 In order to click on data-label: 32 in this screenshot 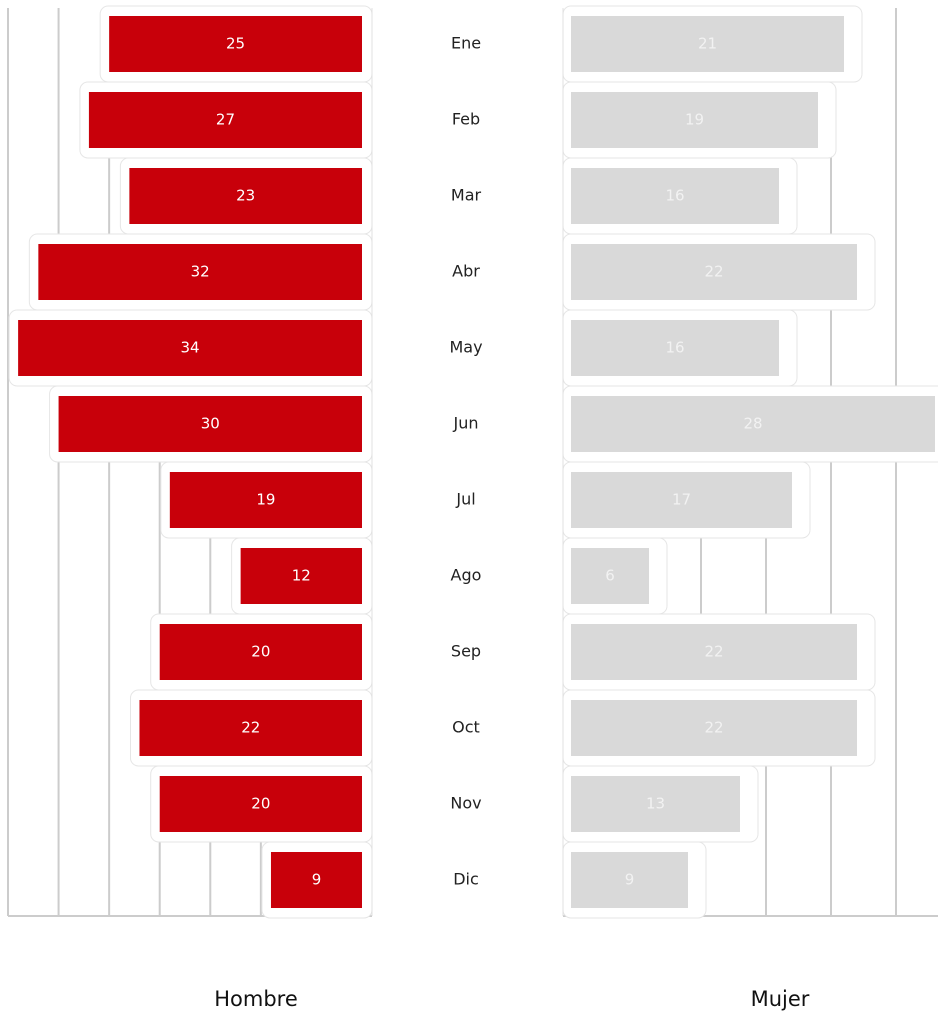, I will do `click(200, 272)`.